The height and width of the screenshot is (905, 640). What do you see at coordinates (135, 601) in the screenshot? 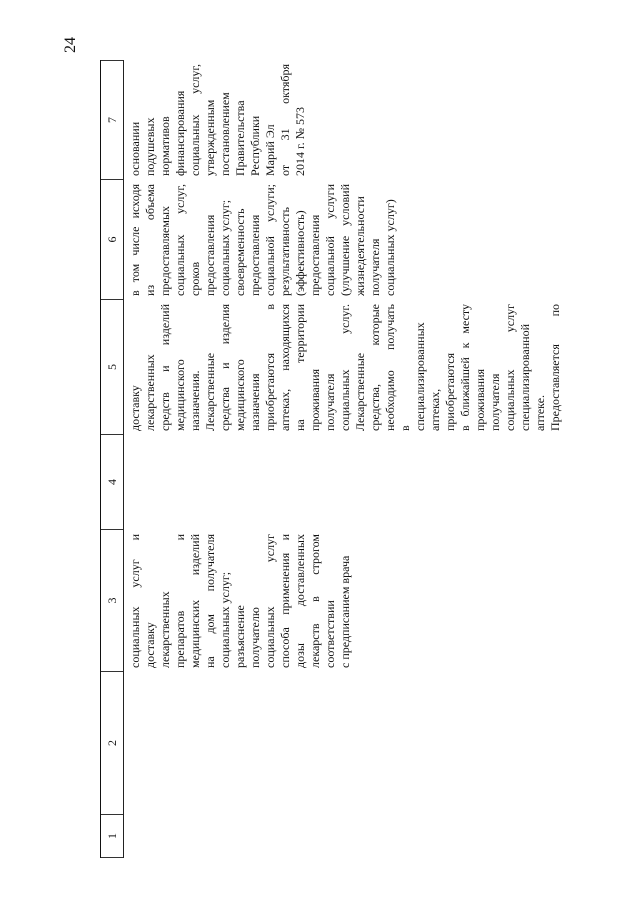
I see `text-line: социальных услуг и` at bounding box center [135, 601].